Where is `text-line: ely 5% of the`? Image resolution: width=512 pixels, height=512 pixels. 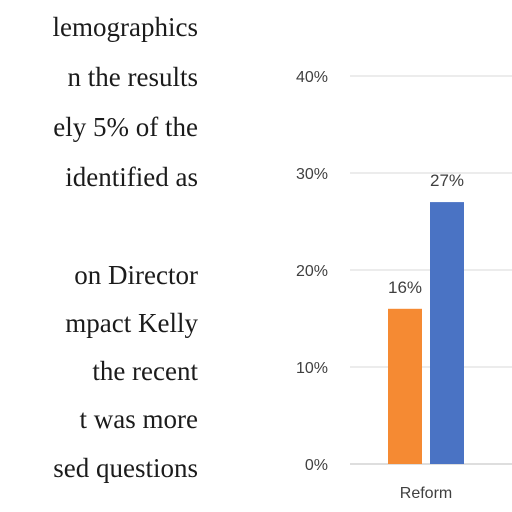
text-line: ely 5% of the is located at coordinates (125, 127).